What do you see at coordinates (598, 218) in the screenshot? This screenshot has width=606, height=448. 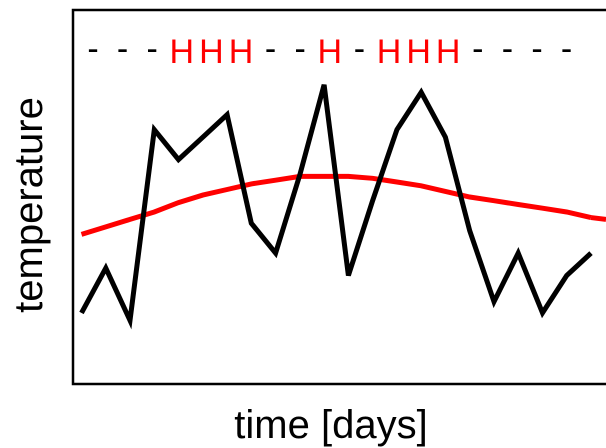 I see `series-line-smooth-tail` at bounding box center [598, 218].